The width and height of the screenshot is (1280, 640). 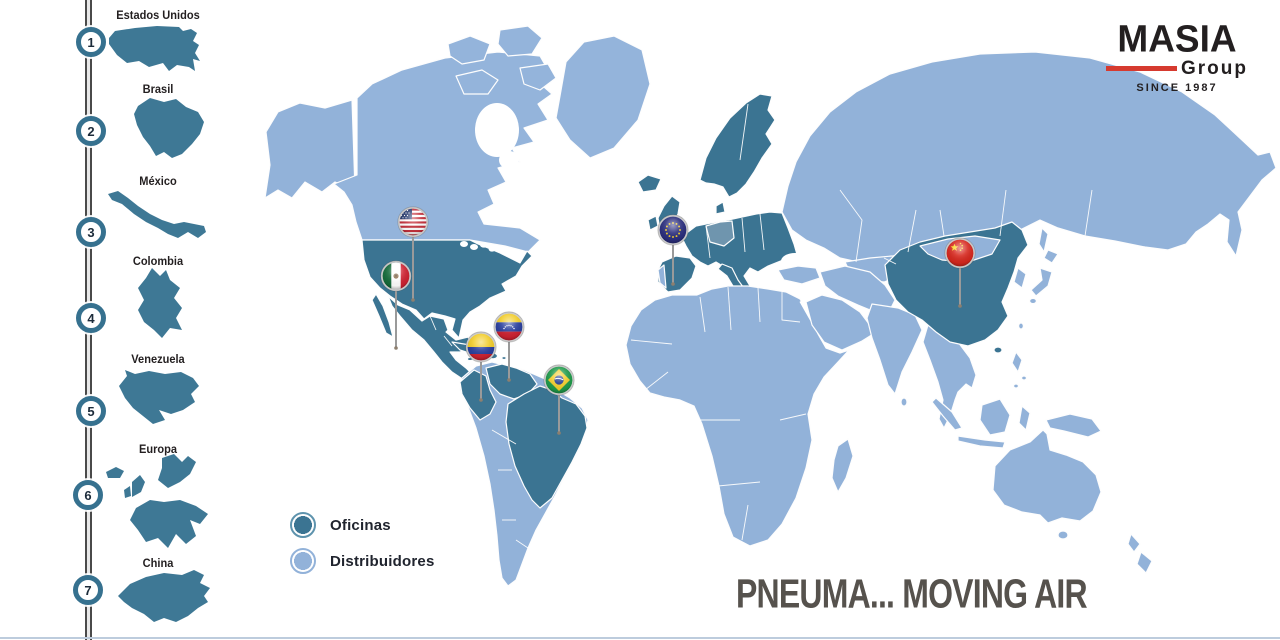 I want to click on venezuela-flag-icon, so click(x=509, y=346).